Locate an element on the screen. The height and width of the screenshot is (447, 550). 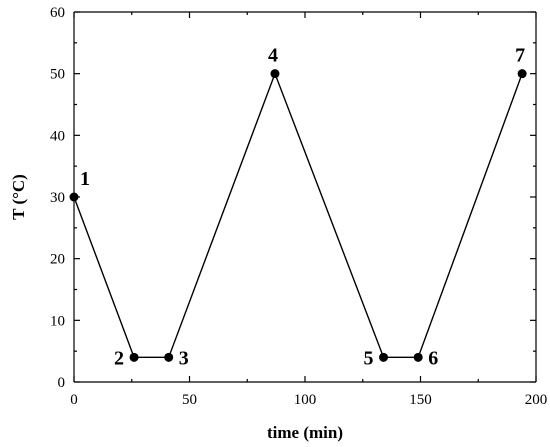
y-tick-labels: 0 10 20 30 40 50 60 is located at coordinates (57, 198).